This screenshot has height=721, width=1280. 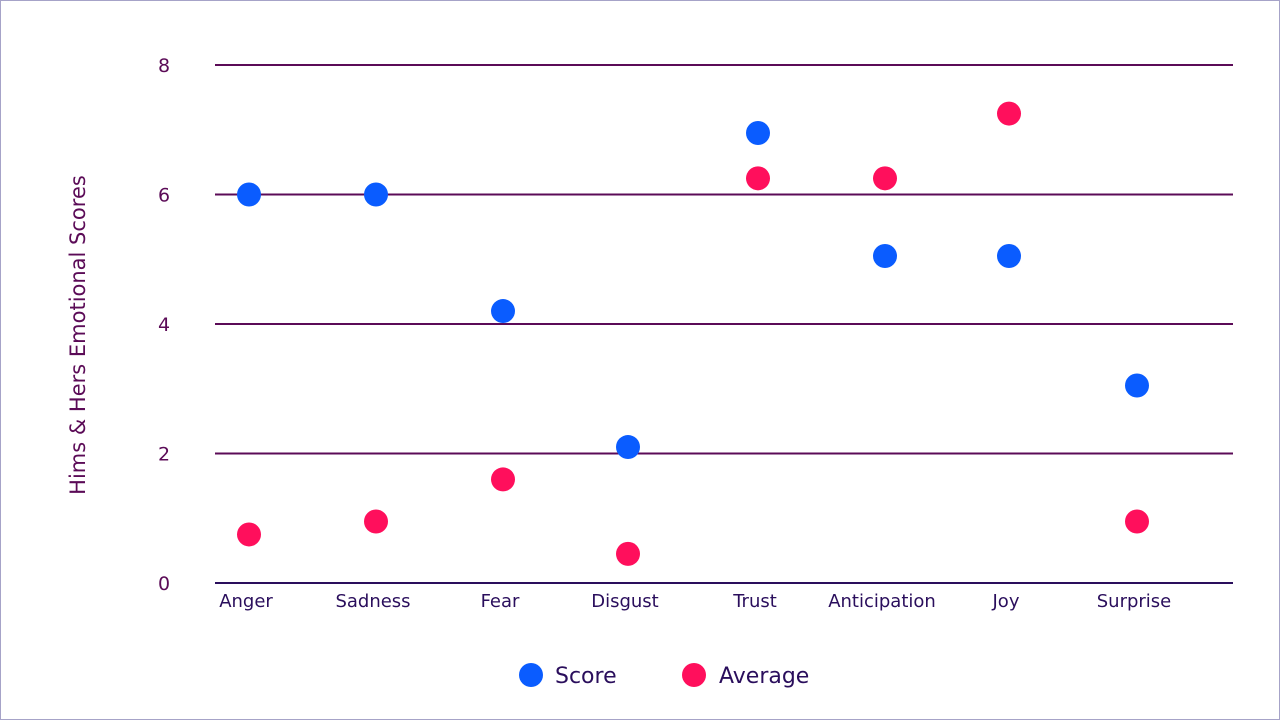 I want to click on point-average-disgust, so click(x=628, y=553).